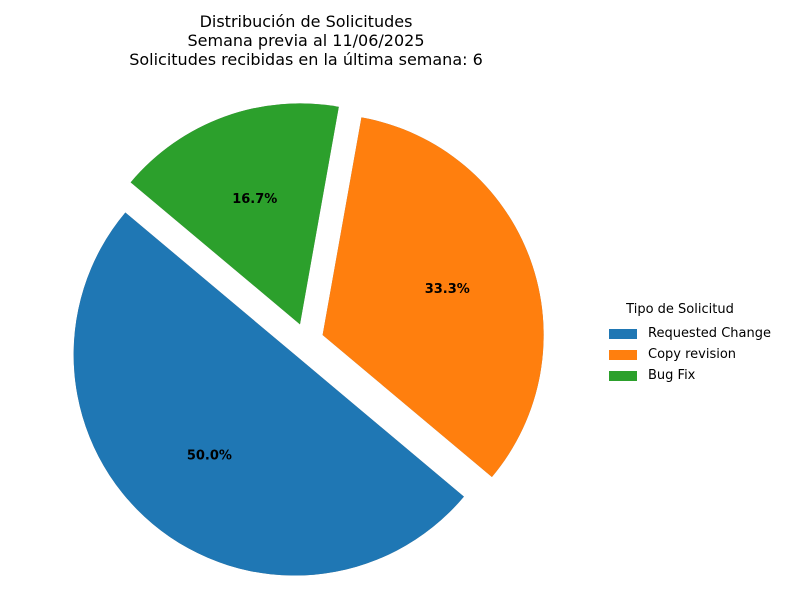 Image resolution: width=800 pixels, height=600 pixels. What do you see at coordinates (234, 214) in the screenshot?
I see `slice-bug-fix` at bounding box center [234, 214].